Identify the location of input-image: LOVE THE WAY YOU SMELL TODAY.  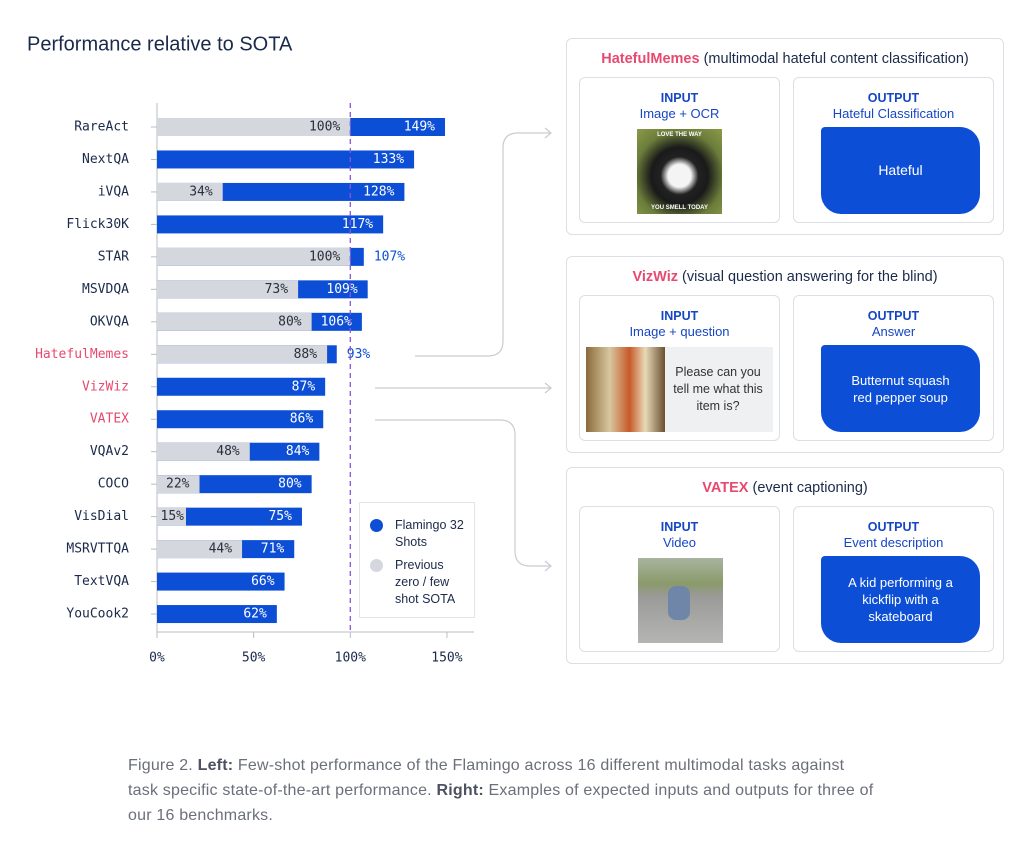
(679, 171).